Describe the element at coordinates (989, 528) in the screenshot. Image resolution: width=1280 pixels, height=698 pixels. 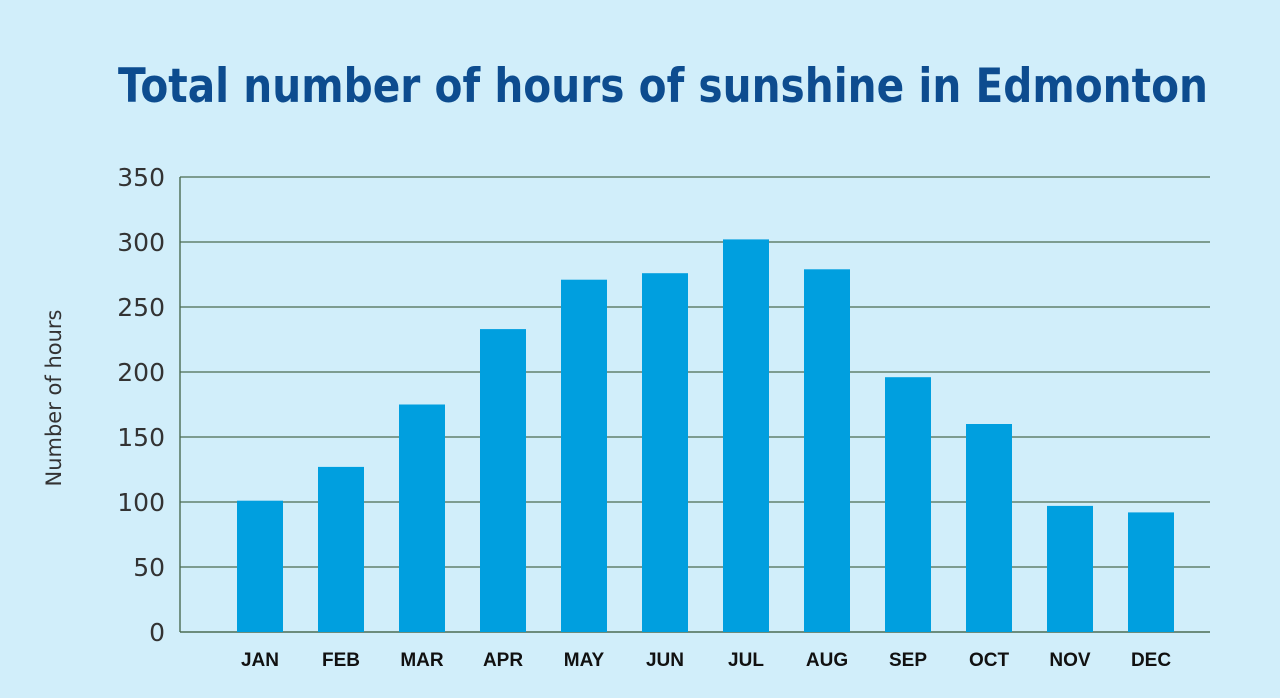
I see `bar-oct` at that location.